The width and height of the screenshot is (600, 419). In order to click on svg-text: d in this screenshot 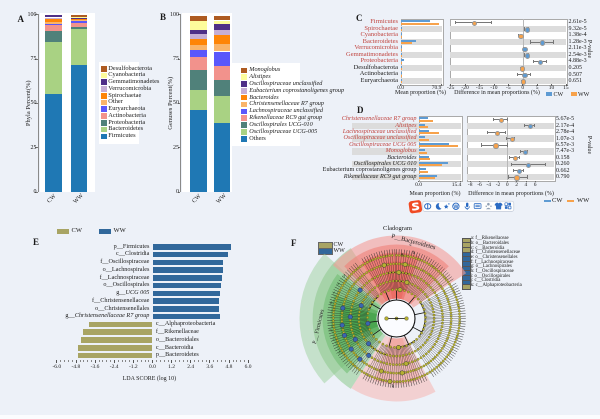, I will do `click(344, 275)`.